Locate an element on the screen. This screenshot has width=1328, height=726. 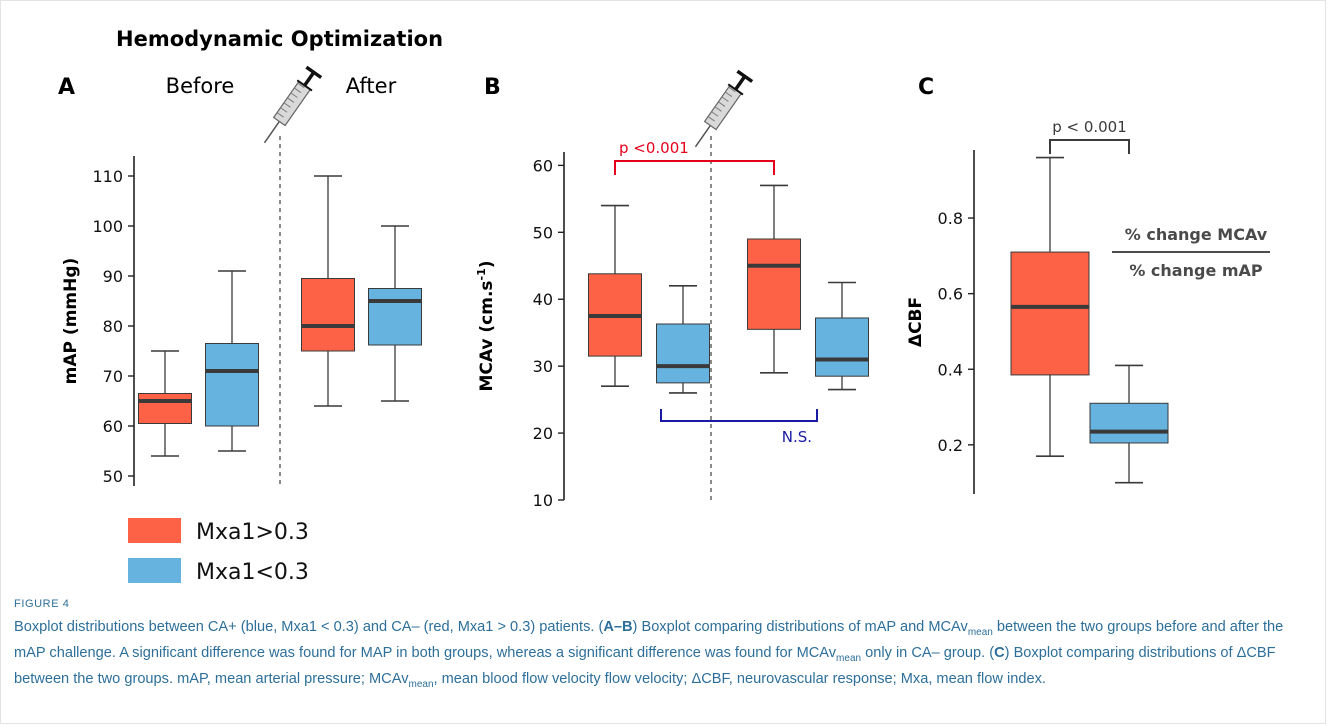
bracket-label: p <0.001 is located at coordinates (654, 148).